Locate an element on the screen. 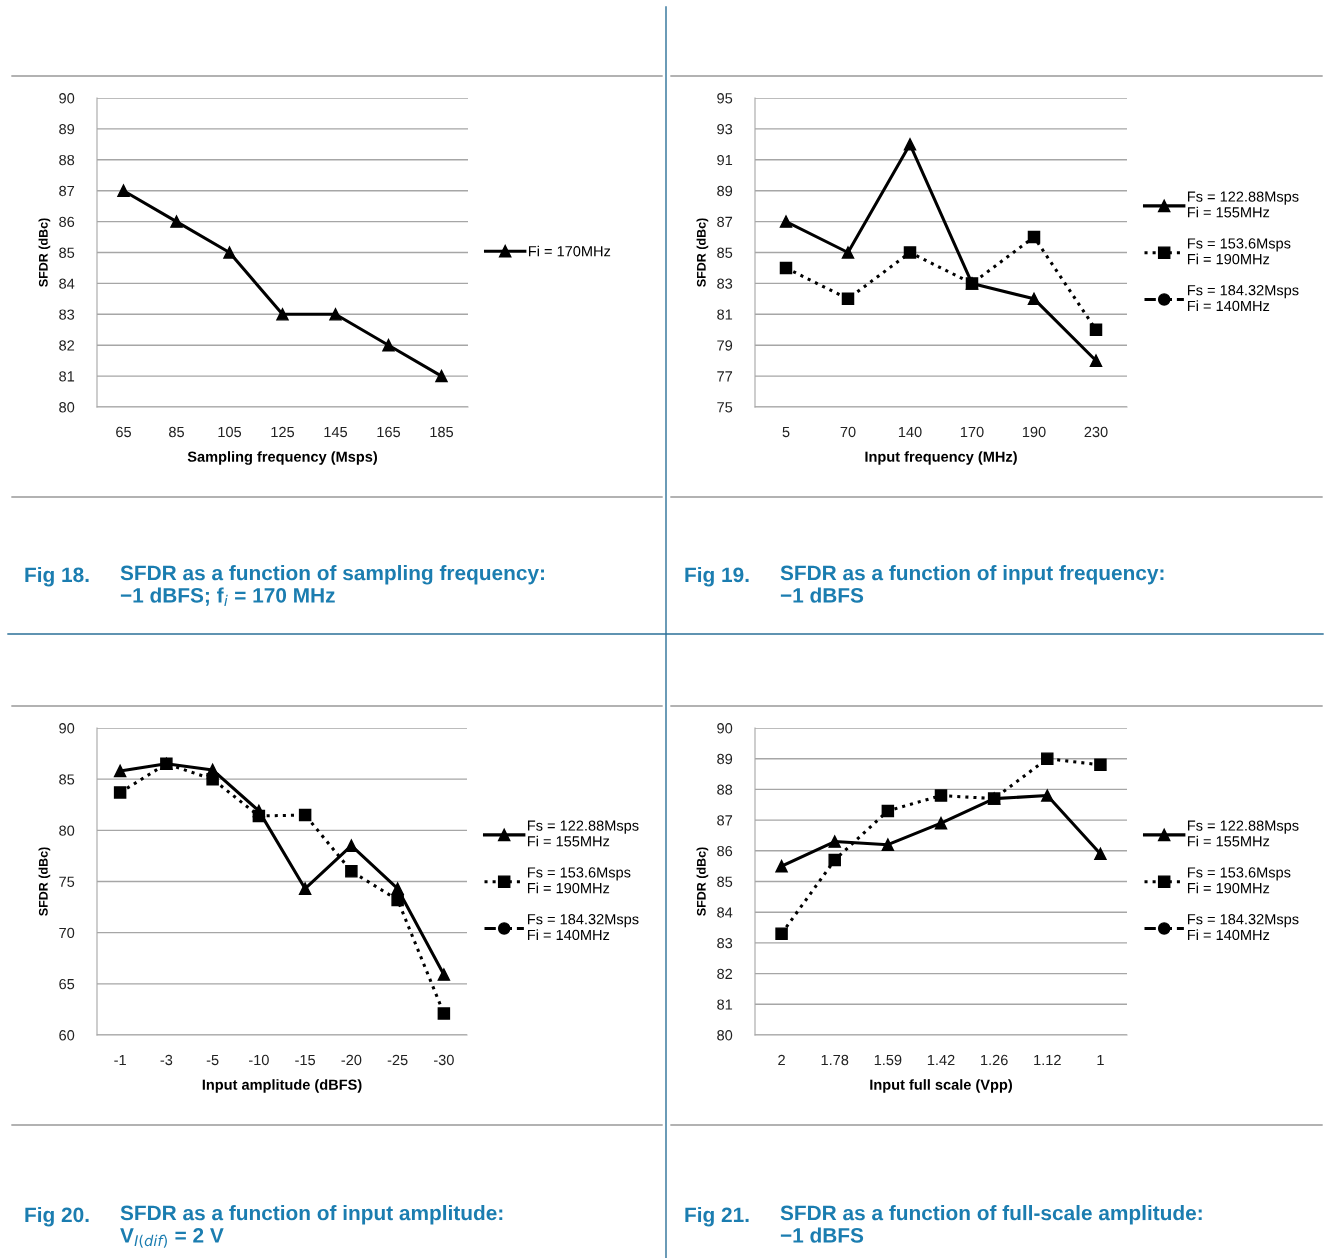  x-tick-label: 1.42 is located at coordinates (941, 1060).